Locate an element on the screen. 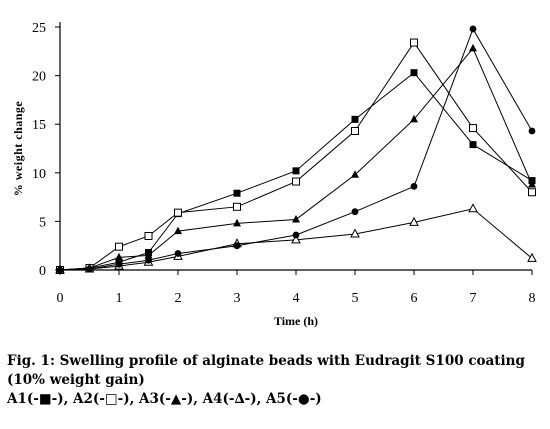 Image resolution: width=550 pixels, height=429 pixels. y-tick-label: 10 is located at coordinates (39, 174).